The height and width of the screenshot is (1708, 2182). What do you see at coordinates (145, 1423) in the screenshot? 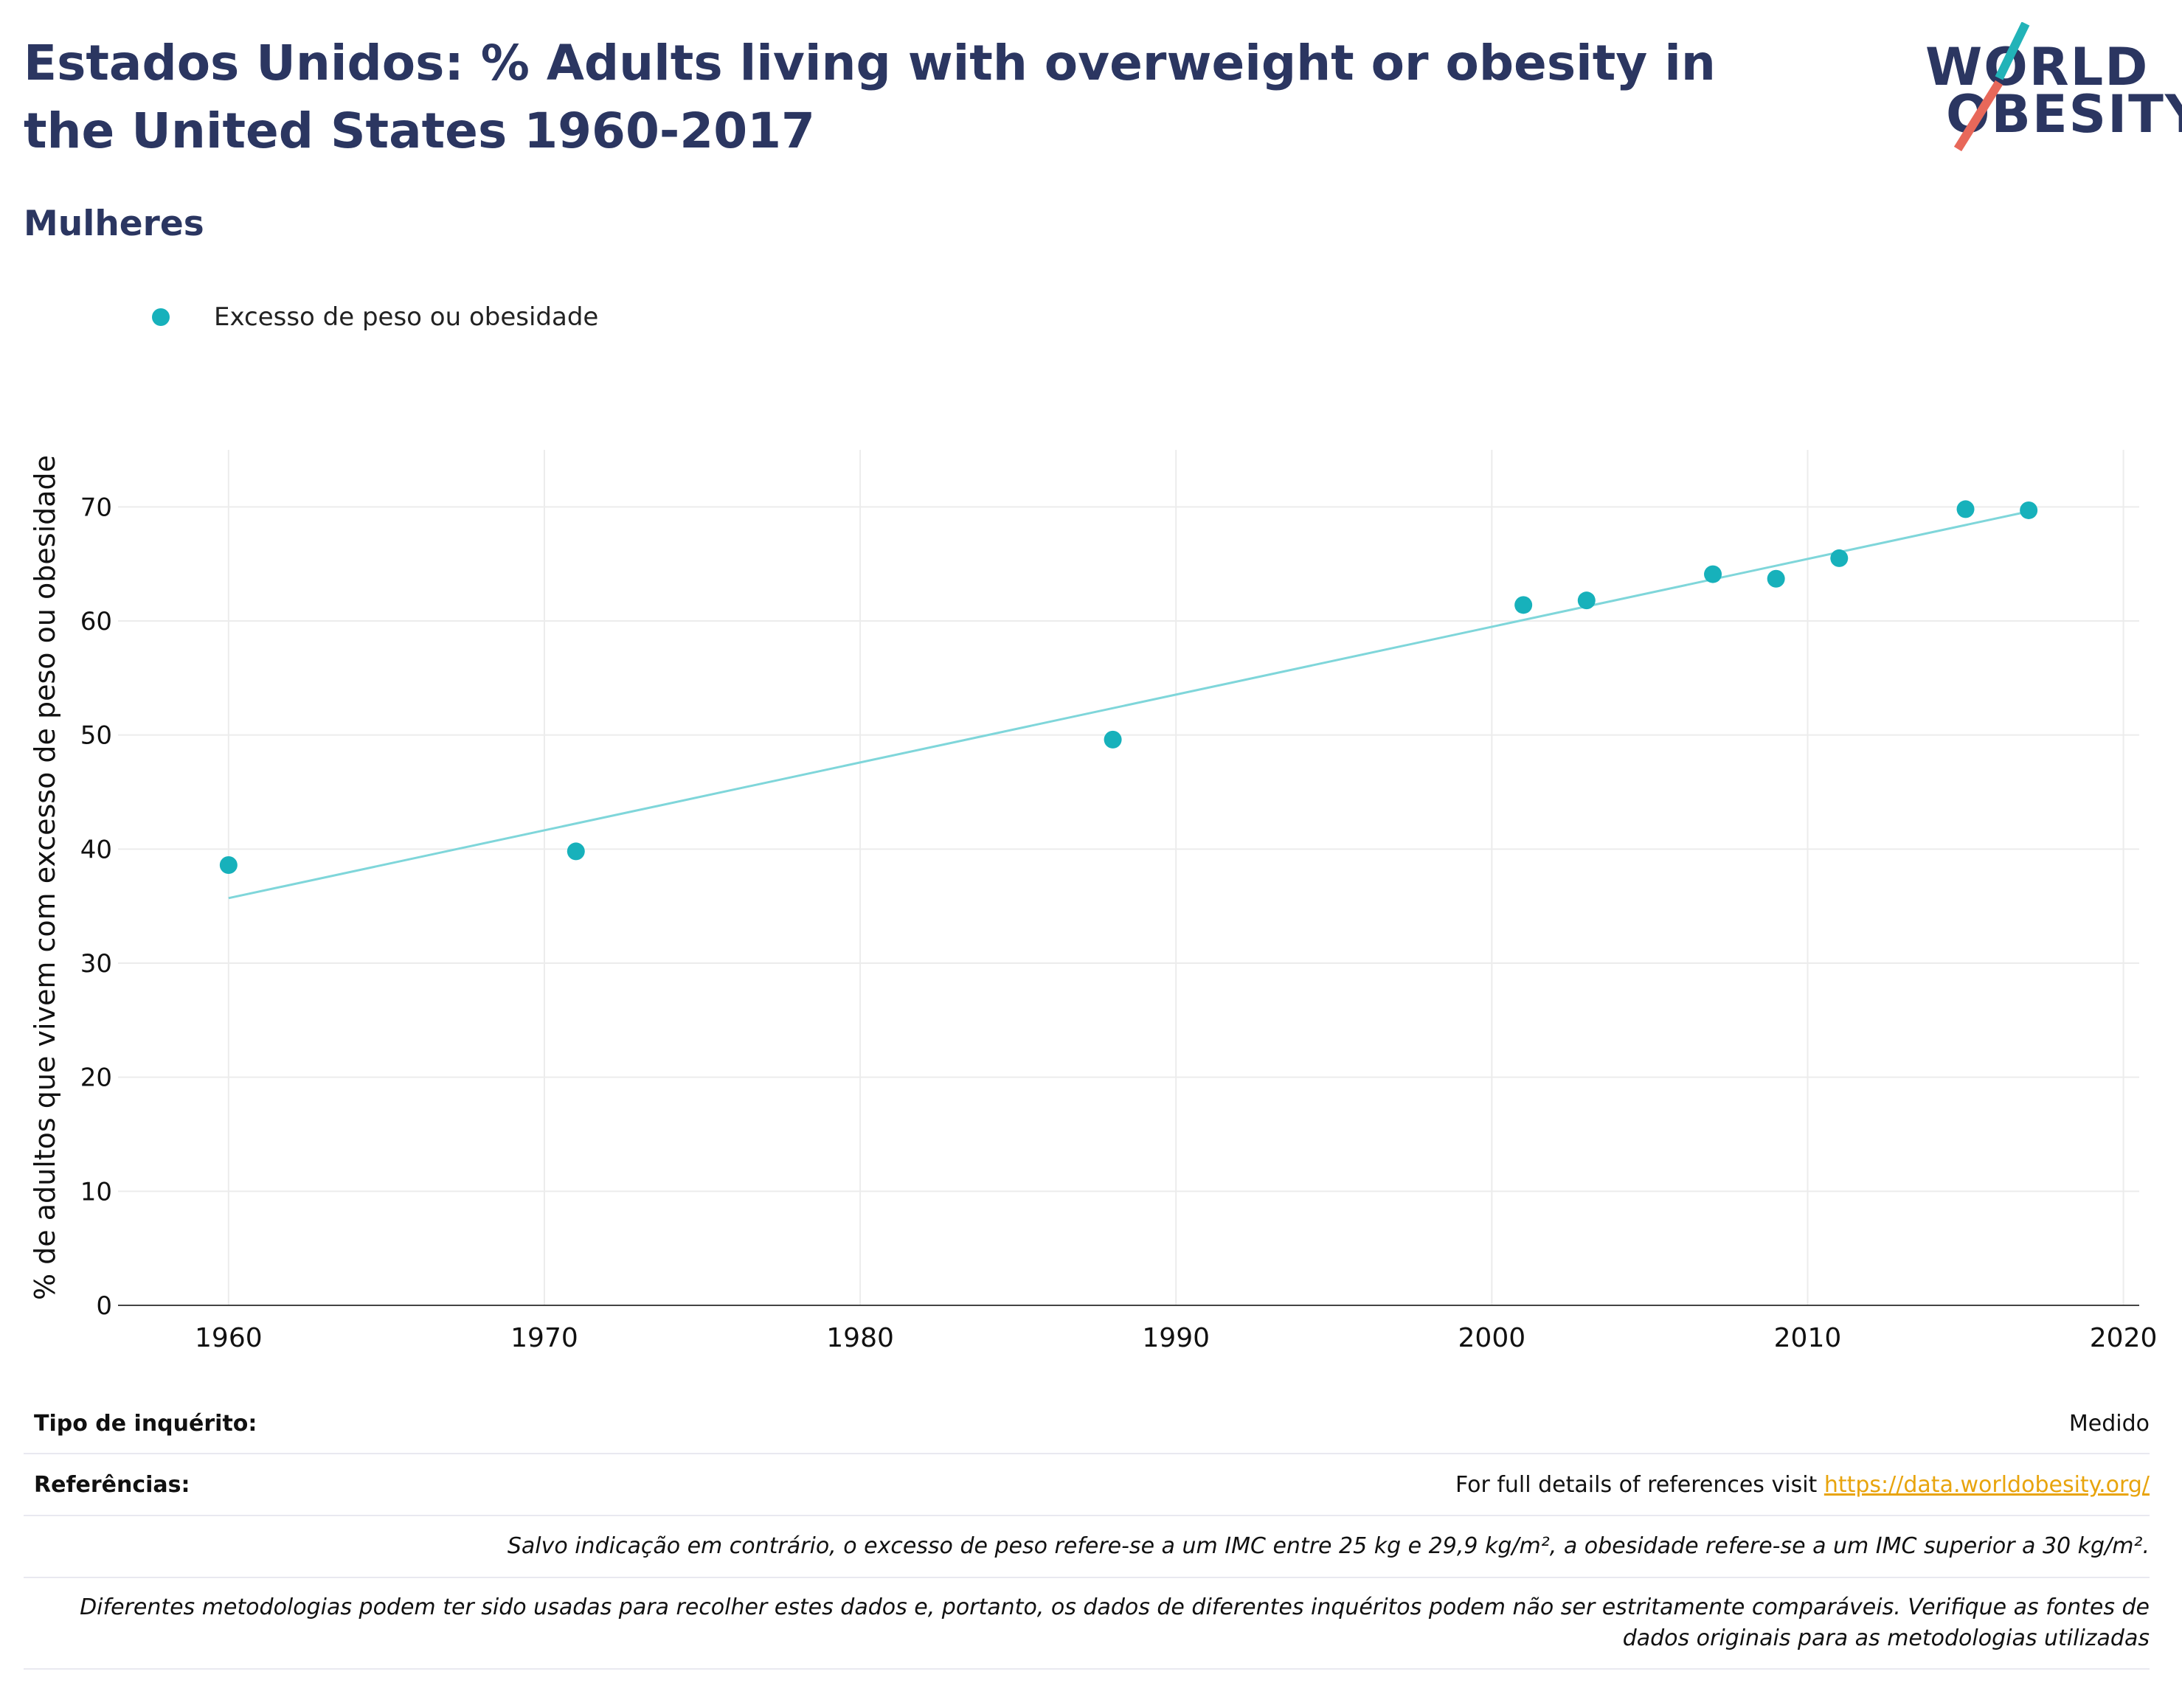
I see `survey-type-label: Tipo de inquérito:` at bounding box center [145, 1423].